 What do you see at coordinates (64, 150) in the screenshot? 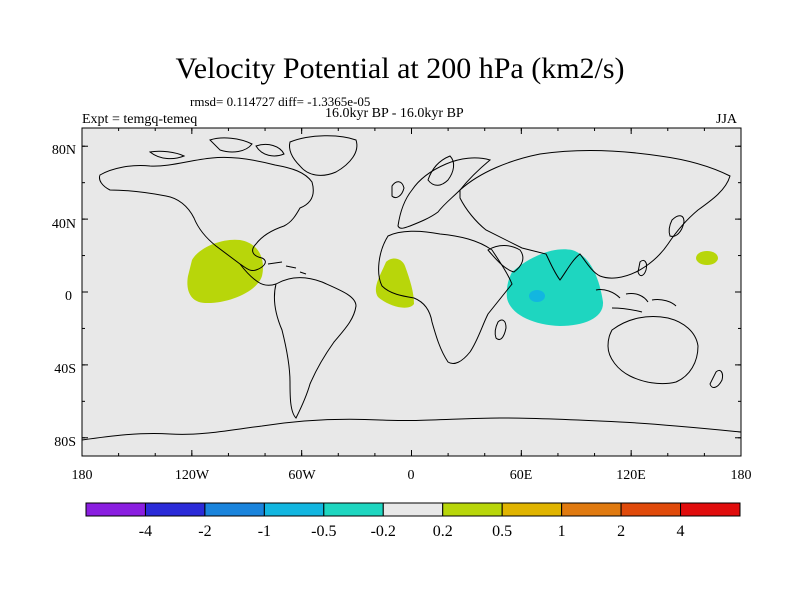
I see `lat-label-80n: 80N` at bounding box center [64, 150].